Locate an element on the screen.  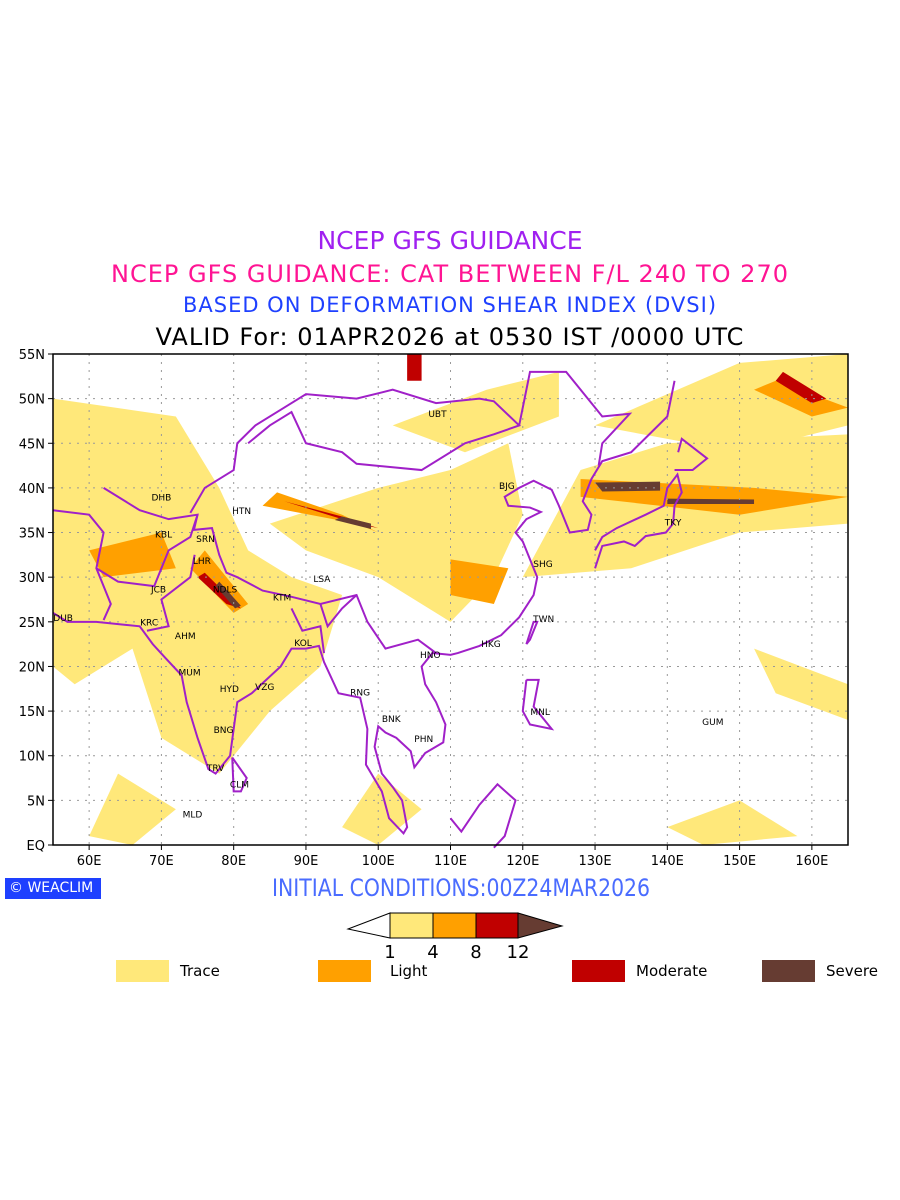
city-label-clm: CLM is located at coordinates (239, 785).